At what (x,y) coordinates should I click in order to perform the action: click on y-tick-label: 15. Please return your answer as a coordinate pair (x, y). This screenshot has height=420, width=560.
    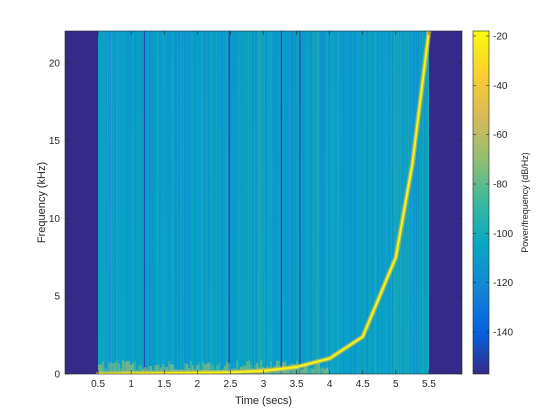
    Looking at the image, I should click on (55, 141).